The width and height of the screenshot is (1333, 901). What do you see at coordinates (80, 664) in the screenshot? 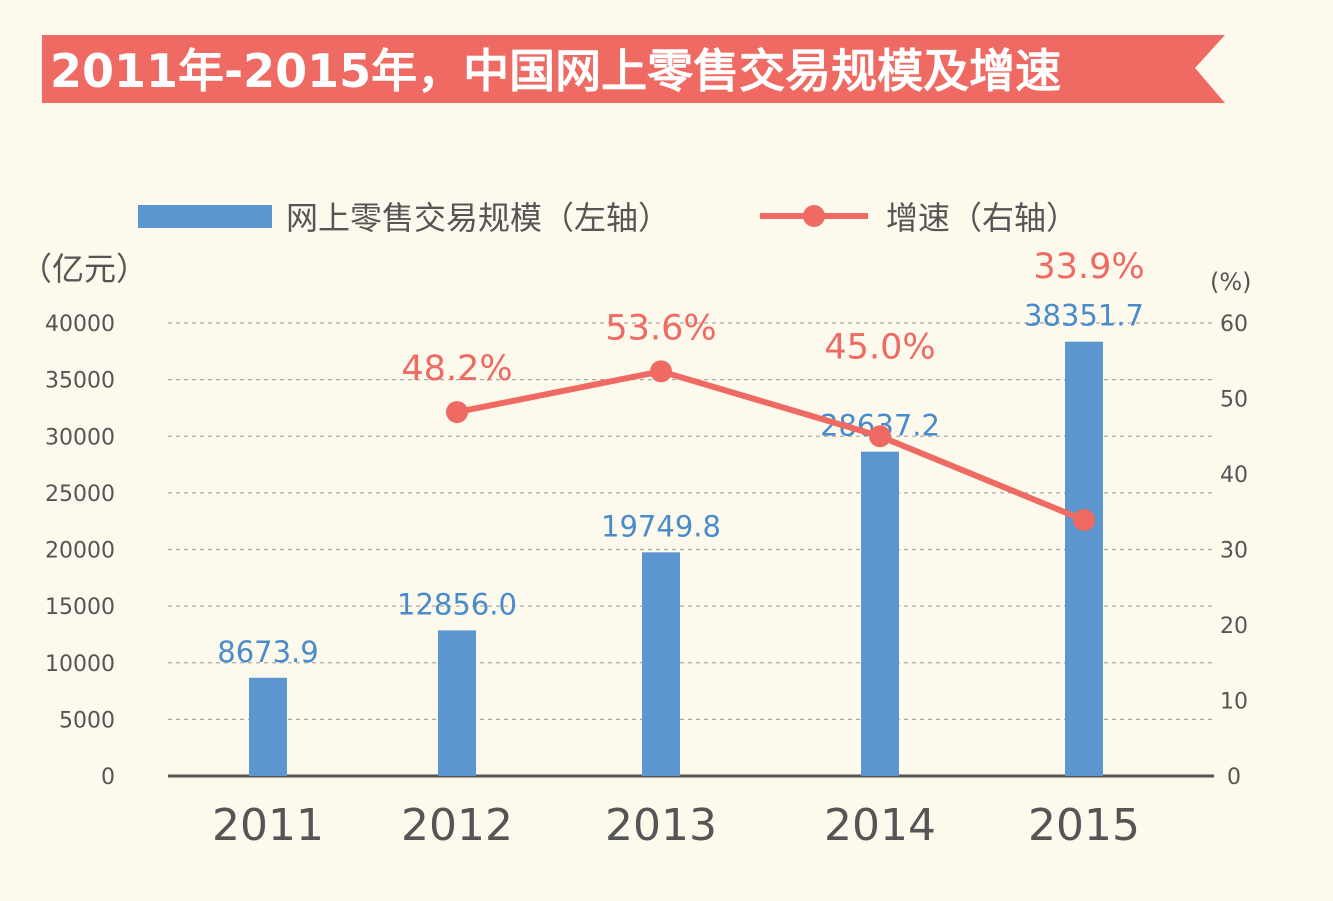
I see `y-left-tick: 10000` at bounding box center [80, 664].